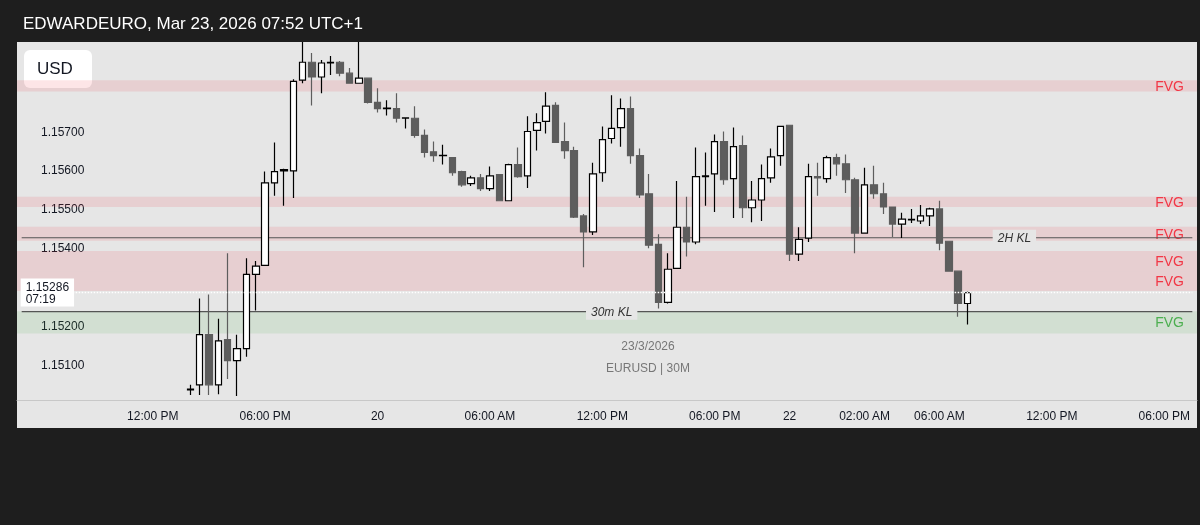 The image size is (1200, 525). I want to click on ref-line-label: 2H KL, so click(1014, 237).